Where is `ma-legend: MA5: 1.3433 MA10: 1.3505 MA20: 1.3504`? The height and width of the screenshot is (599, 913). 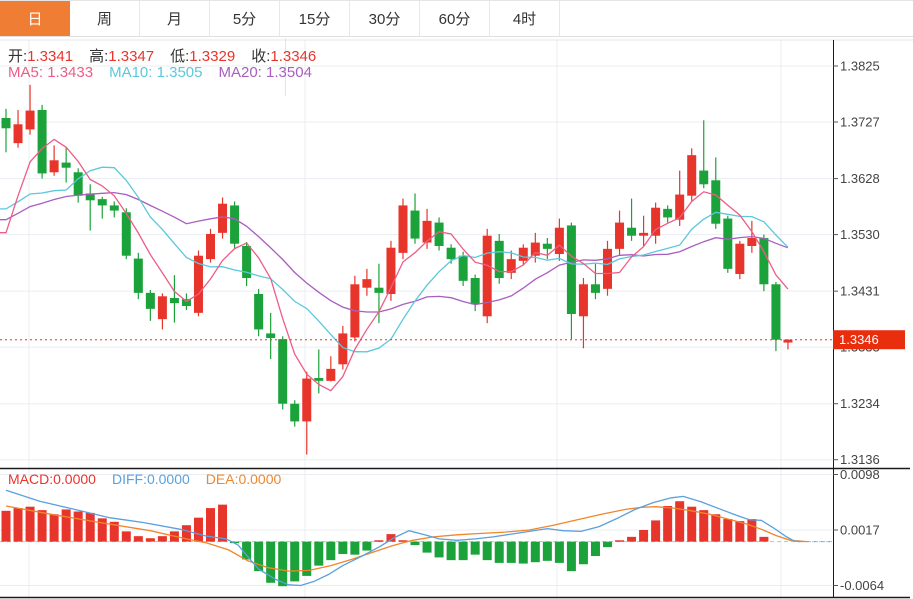 ma-legend: MA5: 1.3433 MA10: 1.3505 MA20: 1.3504 is located at coordinates (168, 72).